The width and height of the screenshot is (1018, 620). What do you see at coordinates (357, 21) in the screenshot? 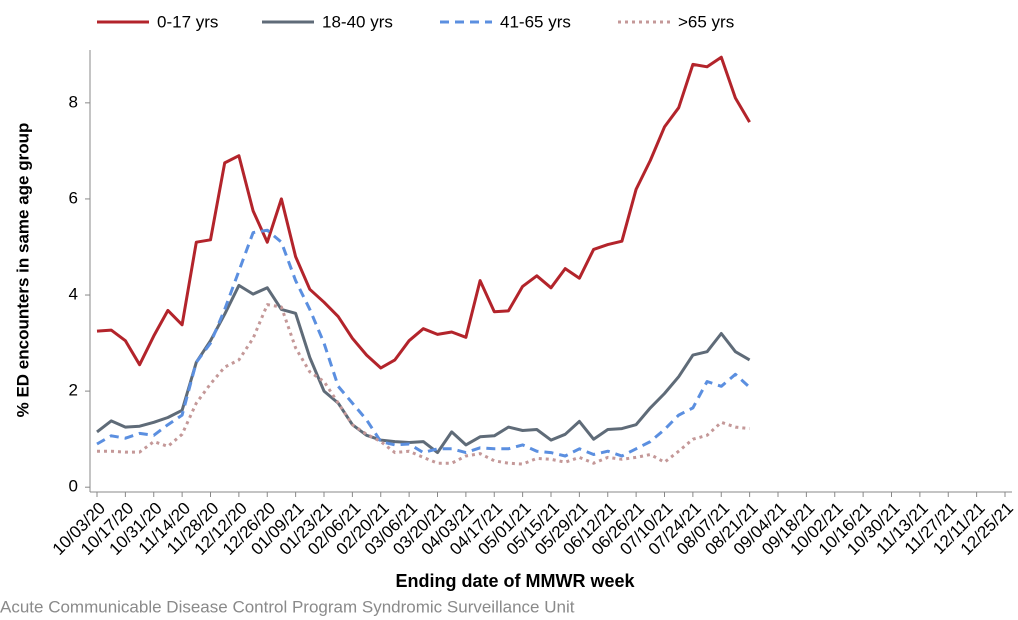
I see `legend-label: 18-40 yrs` at bounding box center [357, 21].